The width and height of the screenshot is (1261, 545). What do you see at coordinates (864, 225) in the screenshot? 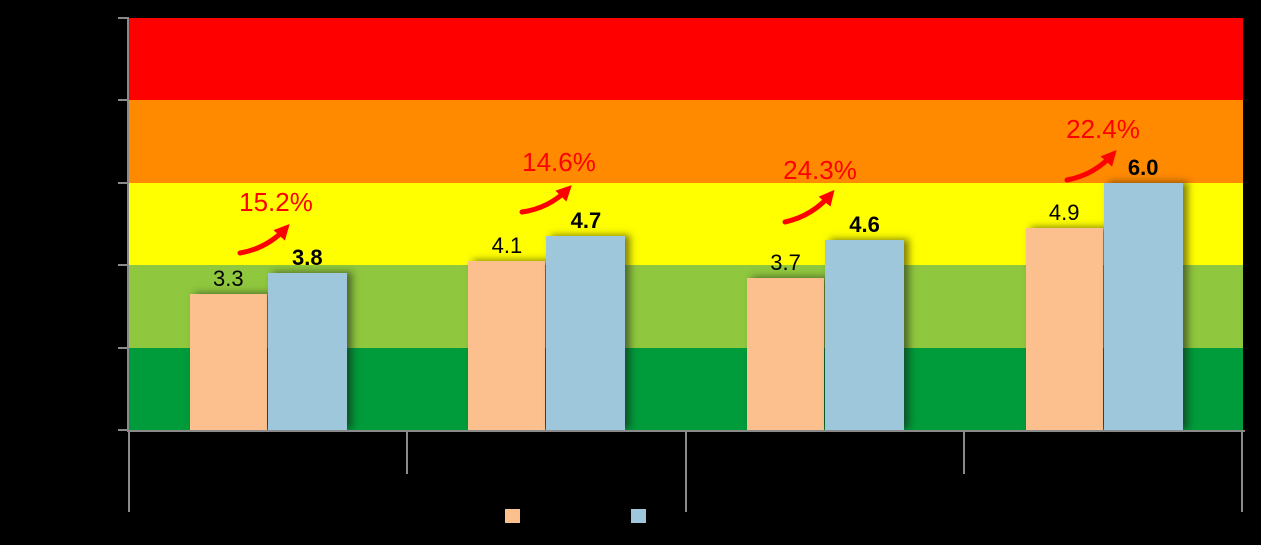
I see `bar-value-label-s2-c3: 4.6` at bounding box center [864, 225].